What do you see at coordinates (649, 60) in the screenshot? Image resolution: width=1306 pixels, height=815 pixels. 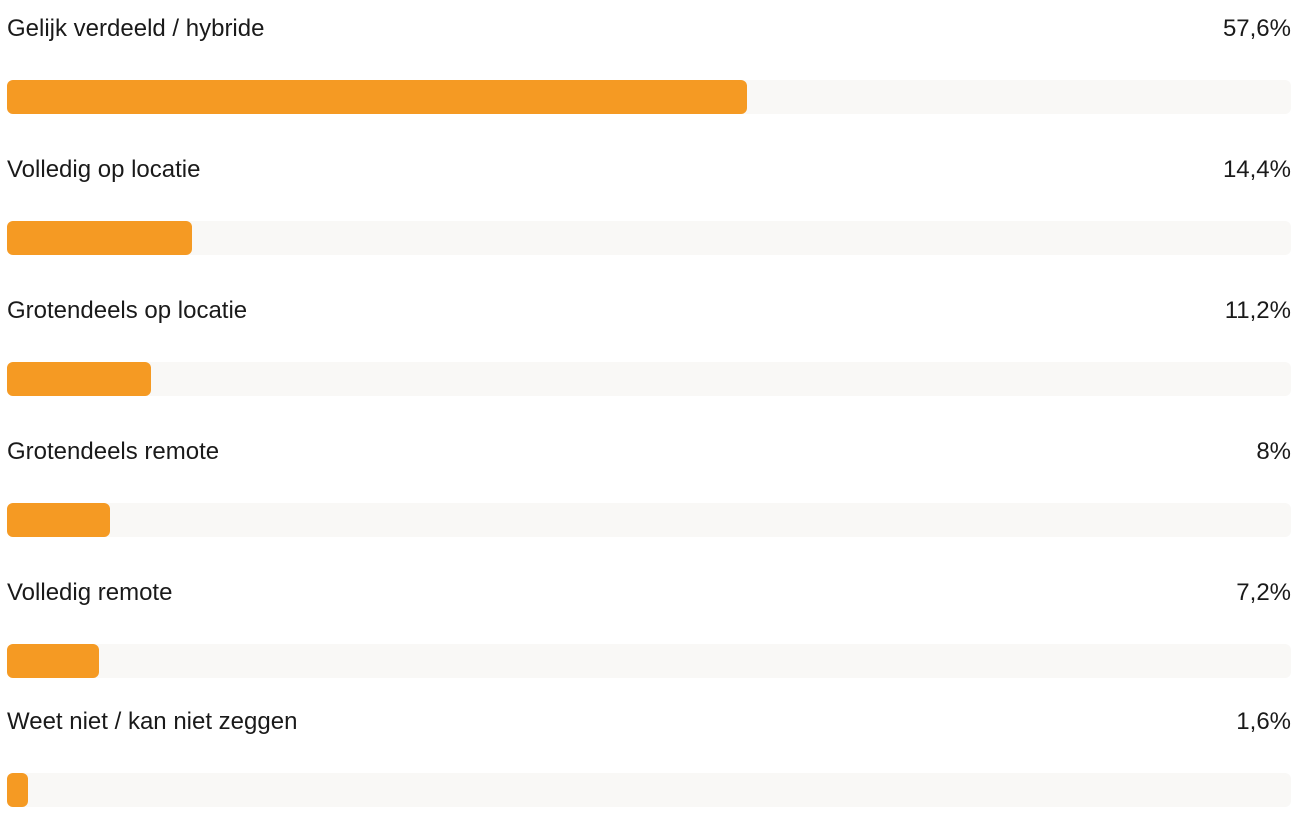 I see `bar-row: Gelijk verdeeld / hybride 57,6%` at bounding box center [649, 60].